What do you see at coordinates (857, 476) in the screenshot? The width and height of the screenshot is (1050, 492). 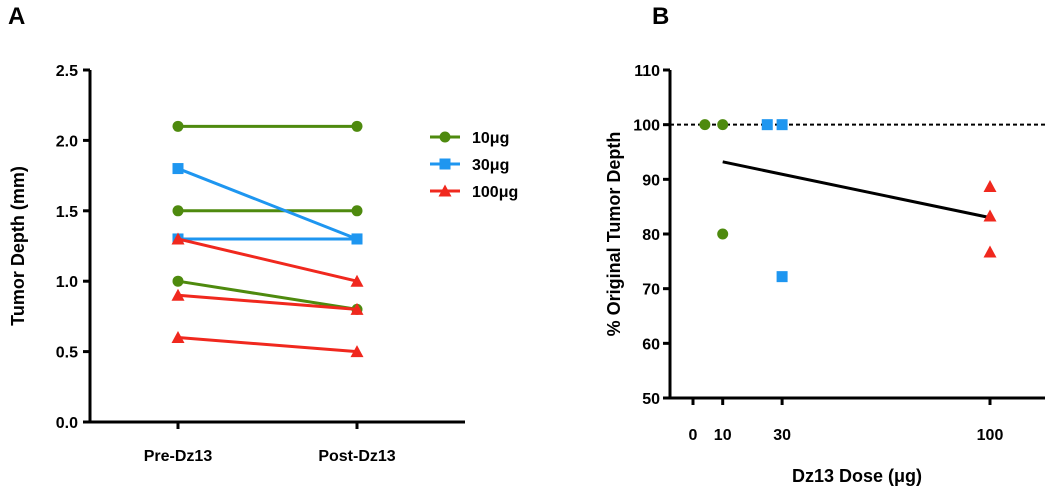 I see `b-x-axis-label: Dz13 Dose (μg)` at bounding box center [857, 476].